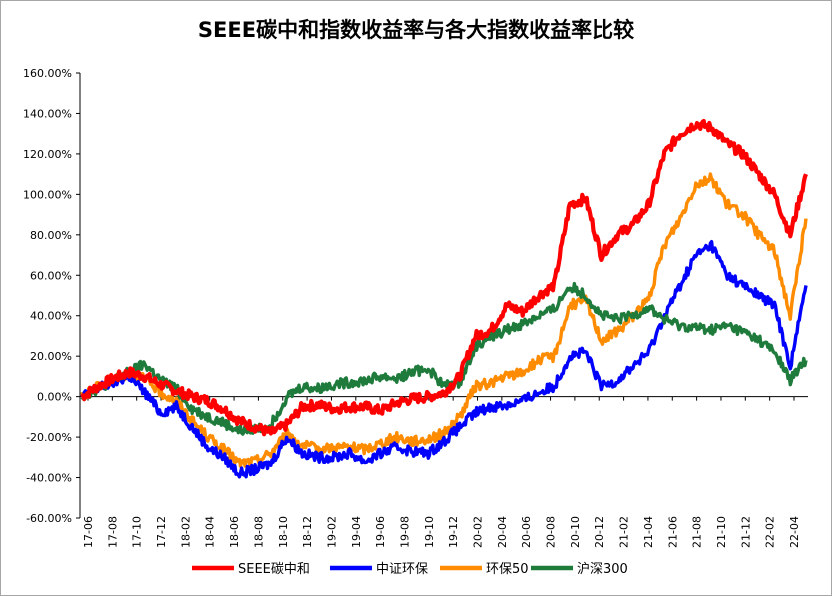 The width and height of the screenshot is (832, 596). What do you see at coordinates (307, 532) in the screenshot?
I see `x-tick-label: 18-12` at bounding box center [307, 532].